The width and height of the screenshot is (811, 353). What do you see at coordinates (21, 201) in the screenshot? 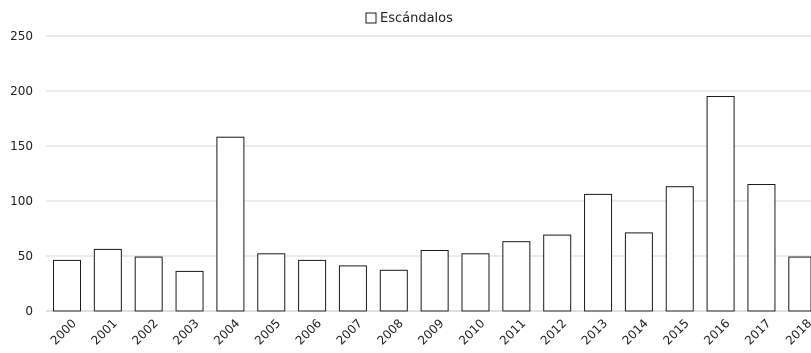
I see `y-tick-label: 100` at bounding box center [21, 201].